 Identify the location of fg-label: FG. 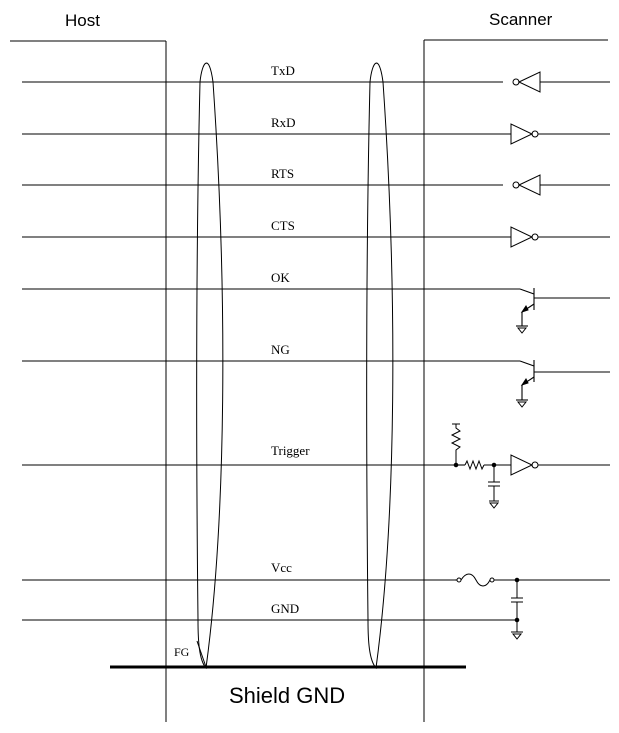
(182, 652).